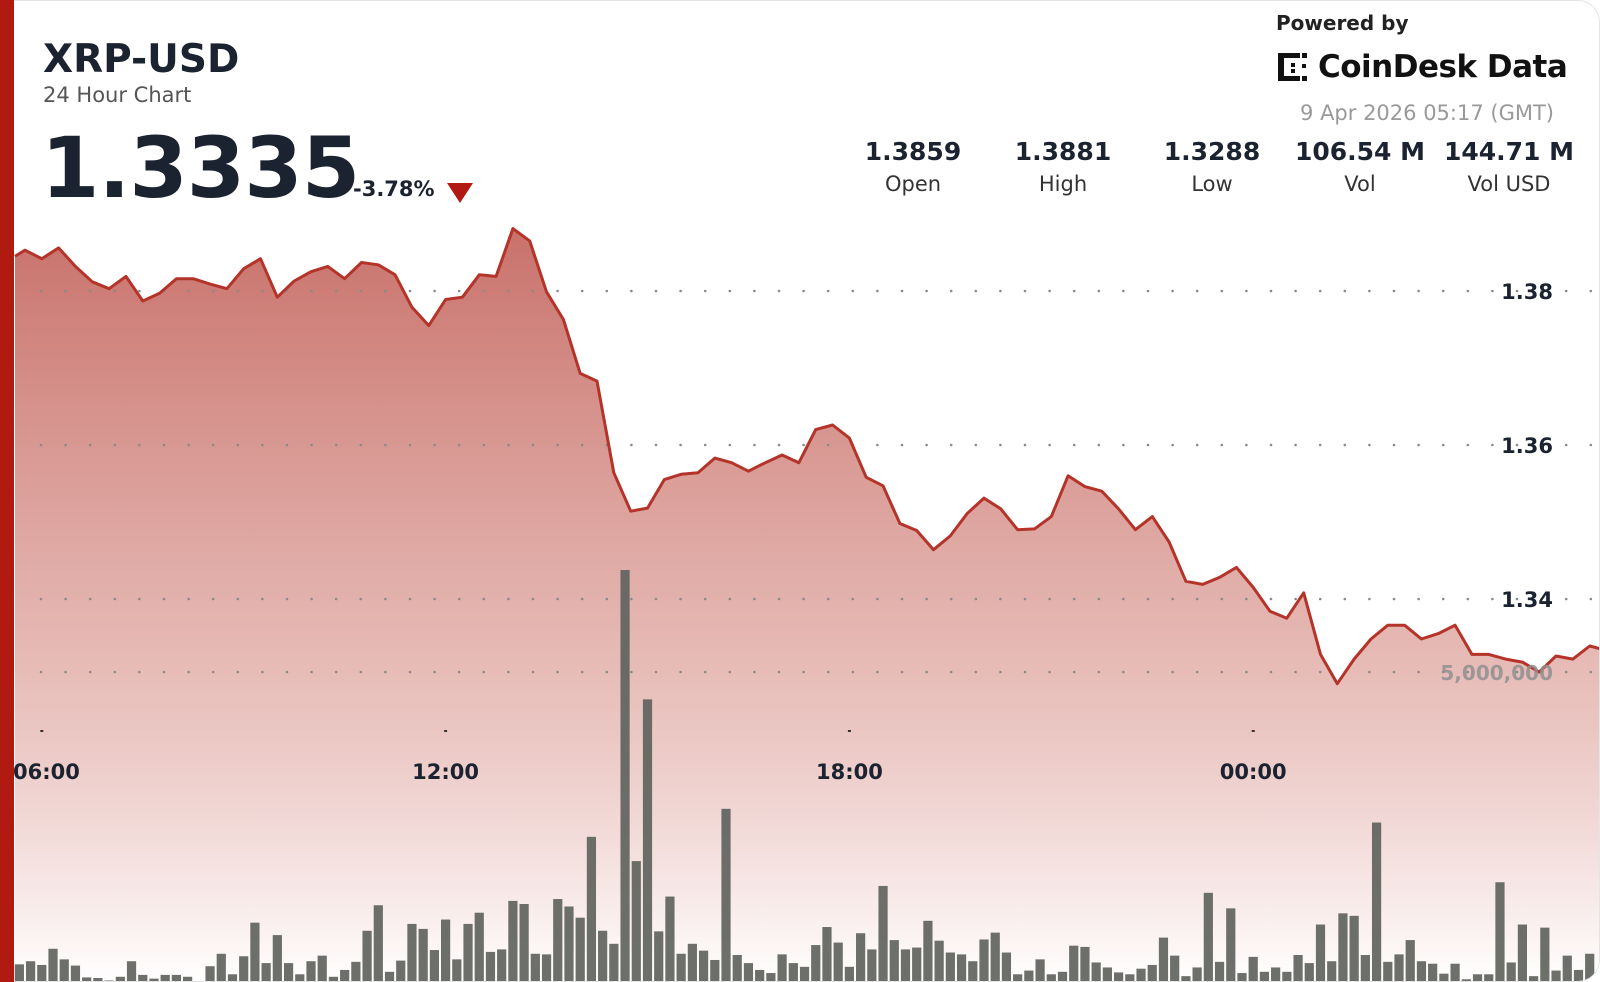  Describe the element at coordinates (394, 189) in the screenshot. I see `price-change: -3.78%` at that location.